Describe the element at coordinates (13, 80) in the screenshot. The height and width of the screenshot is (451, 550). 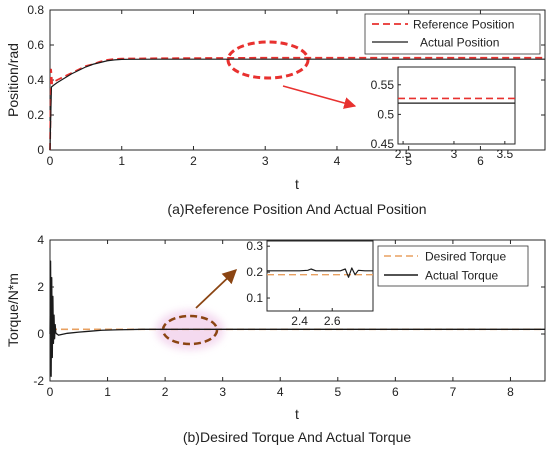
I see `chart-a-ylabel: Position/rad` at that location.